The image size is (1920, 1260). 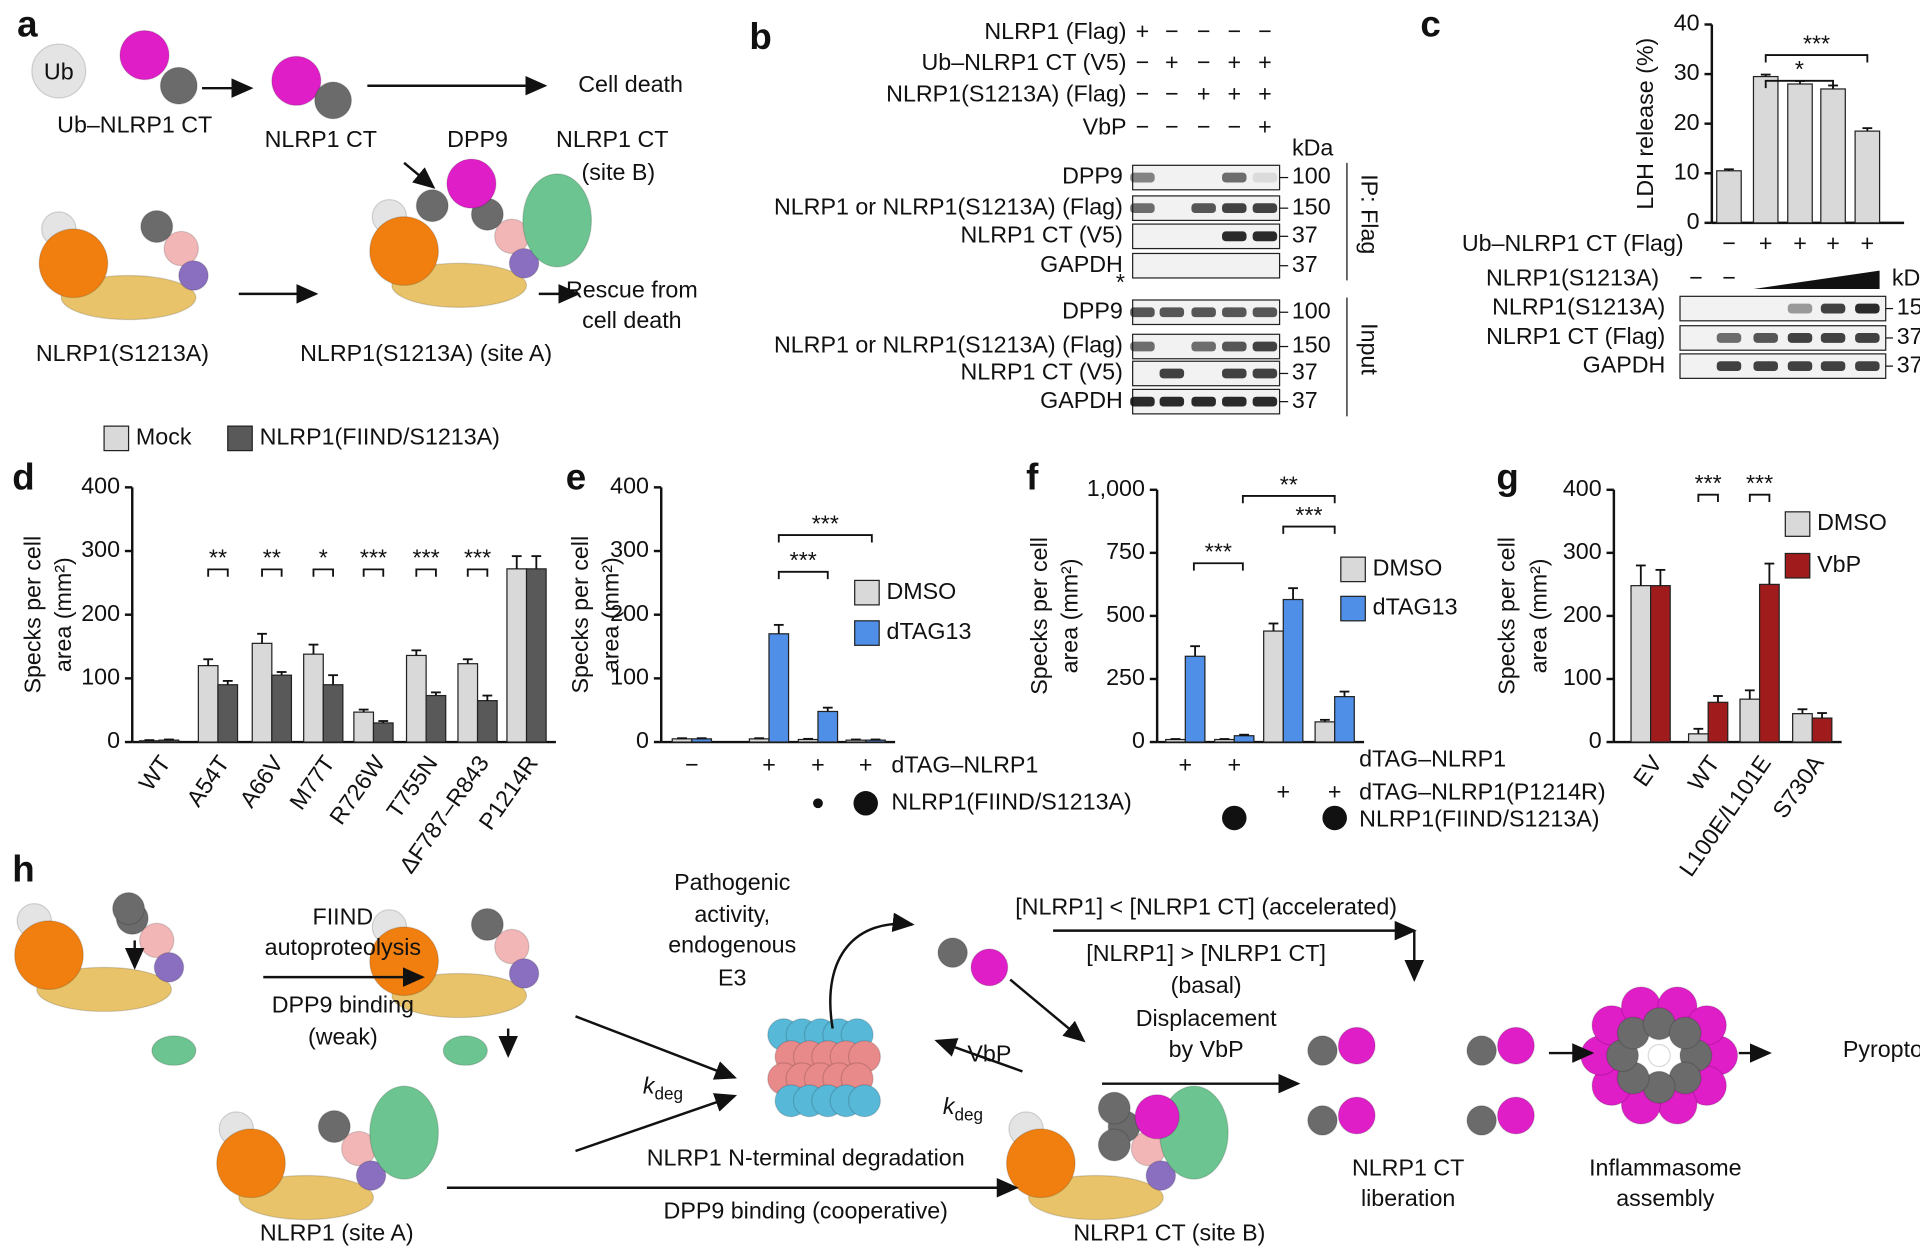 What do you see at coordinates (1311, 206) in the screenshot?
I see `kda: 150` at bounding box center [1311, 206].